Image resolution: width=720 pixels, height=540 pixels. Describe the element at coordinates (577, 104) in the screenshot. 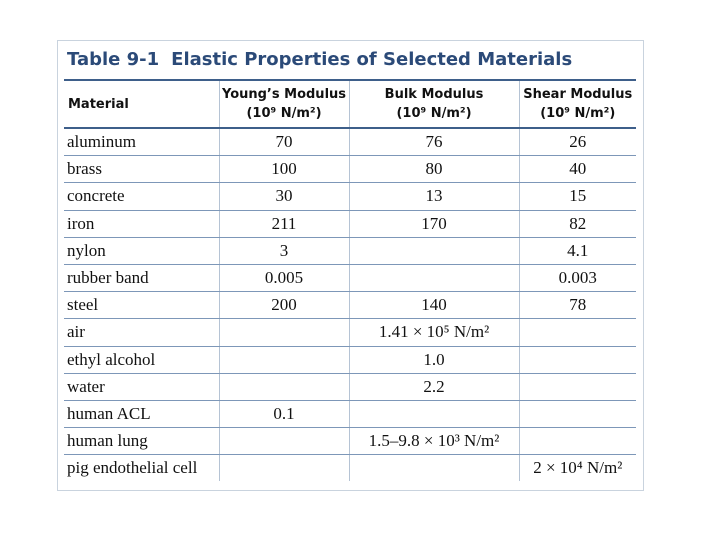

I see `header-cell: Shear Modulus (10⁹ N/m²)` at that location.